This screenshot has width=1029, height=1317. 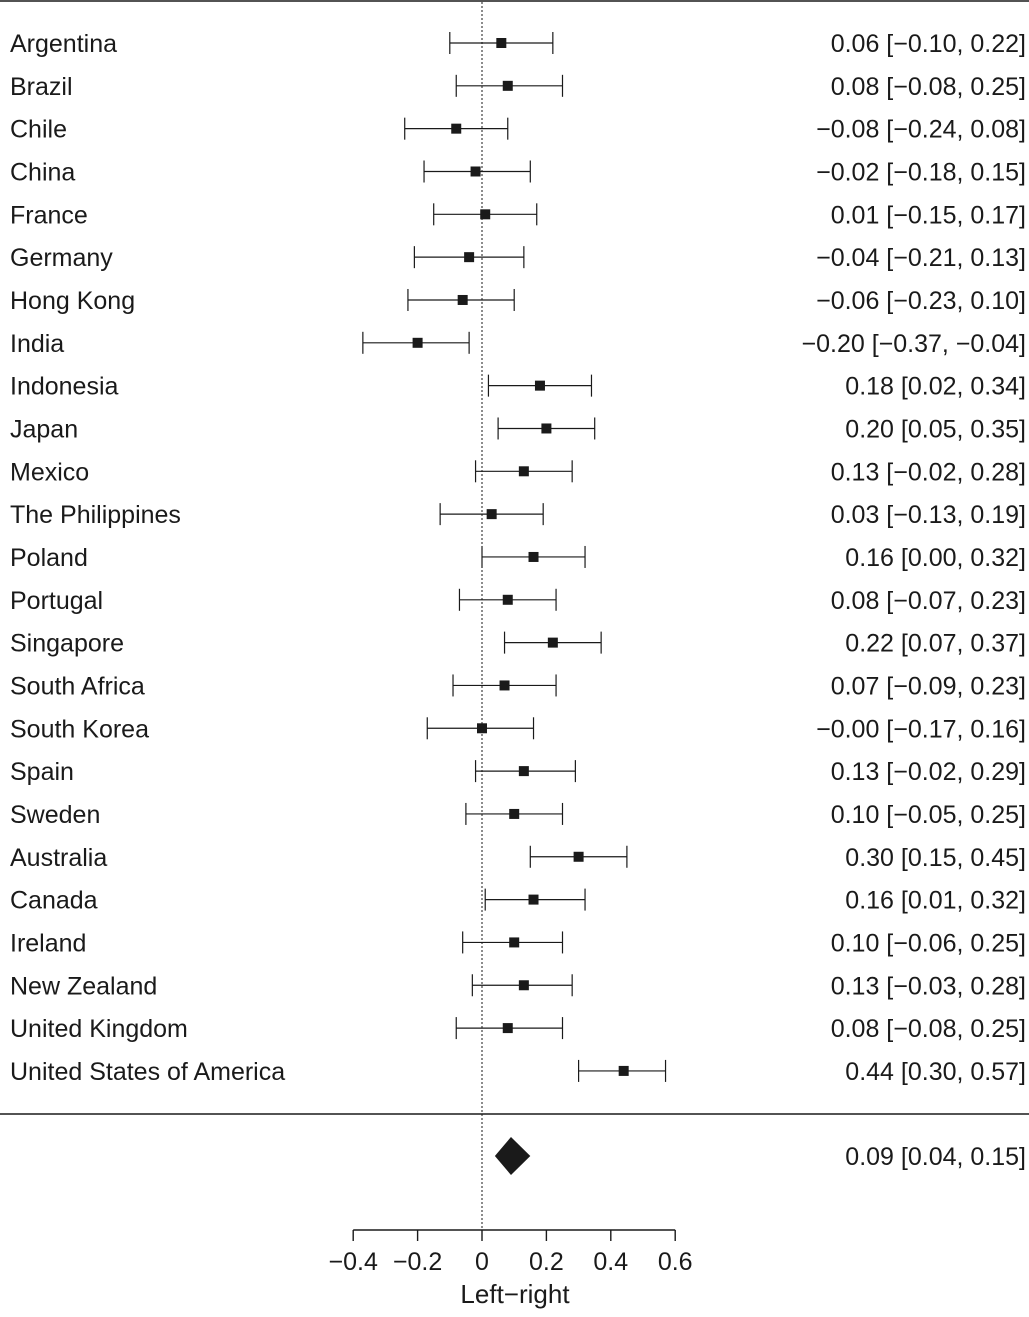 I want to click on x-tick-label: 0.4, so click(x=610, y=1262).